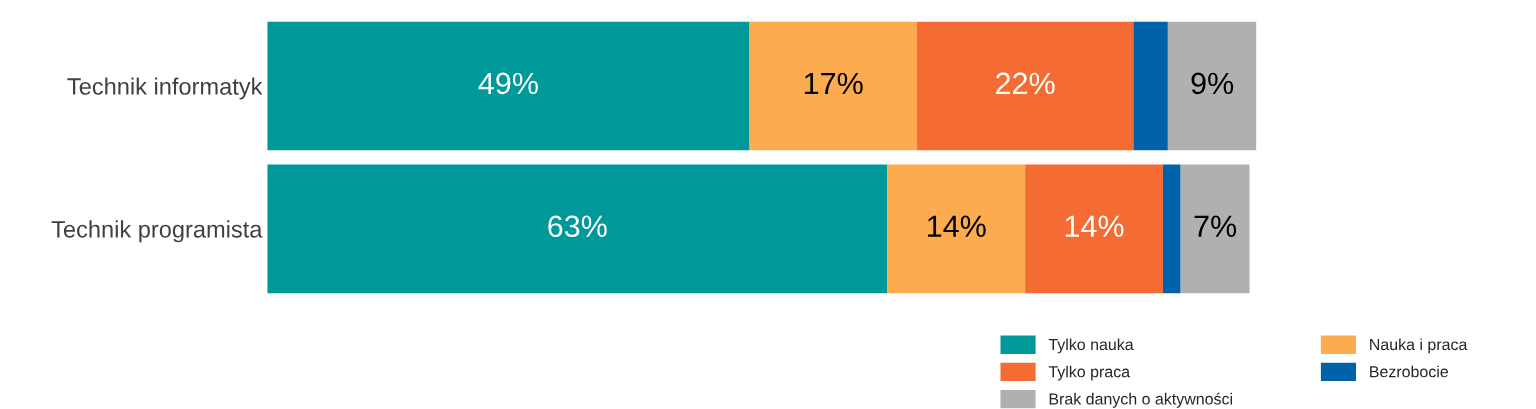 The image size is (1536, 409). Describe the element at coordinates (1091, 346) in the screenshot. I see `legend-label: Tylko nauka` at that location.